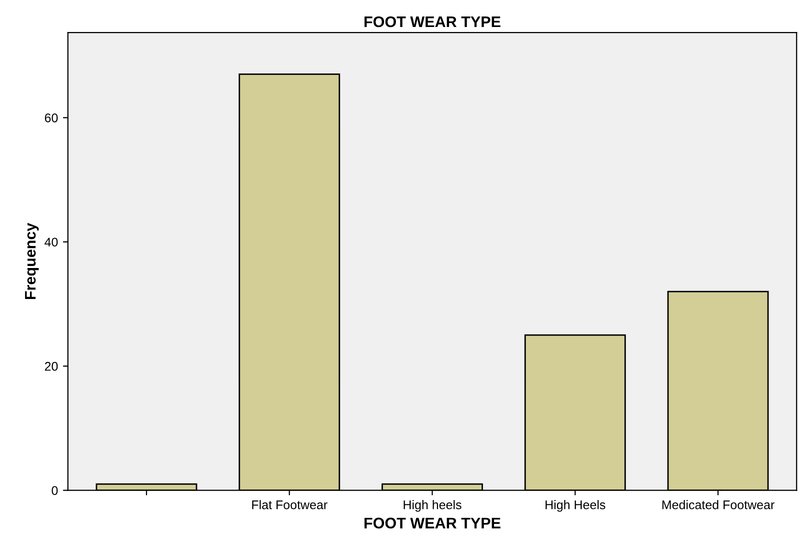  What do you see at coordinates (51, 117) in the screenshot?
I see `y-tick-label: 60` at bounding box center [51, 117].